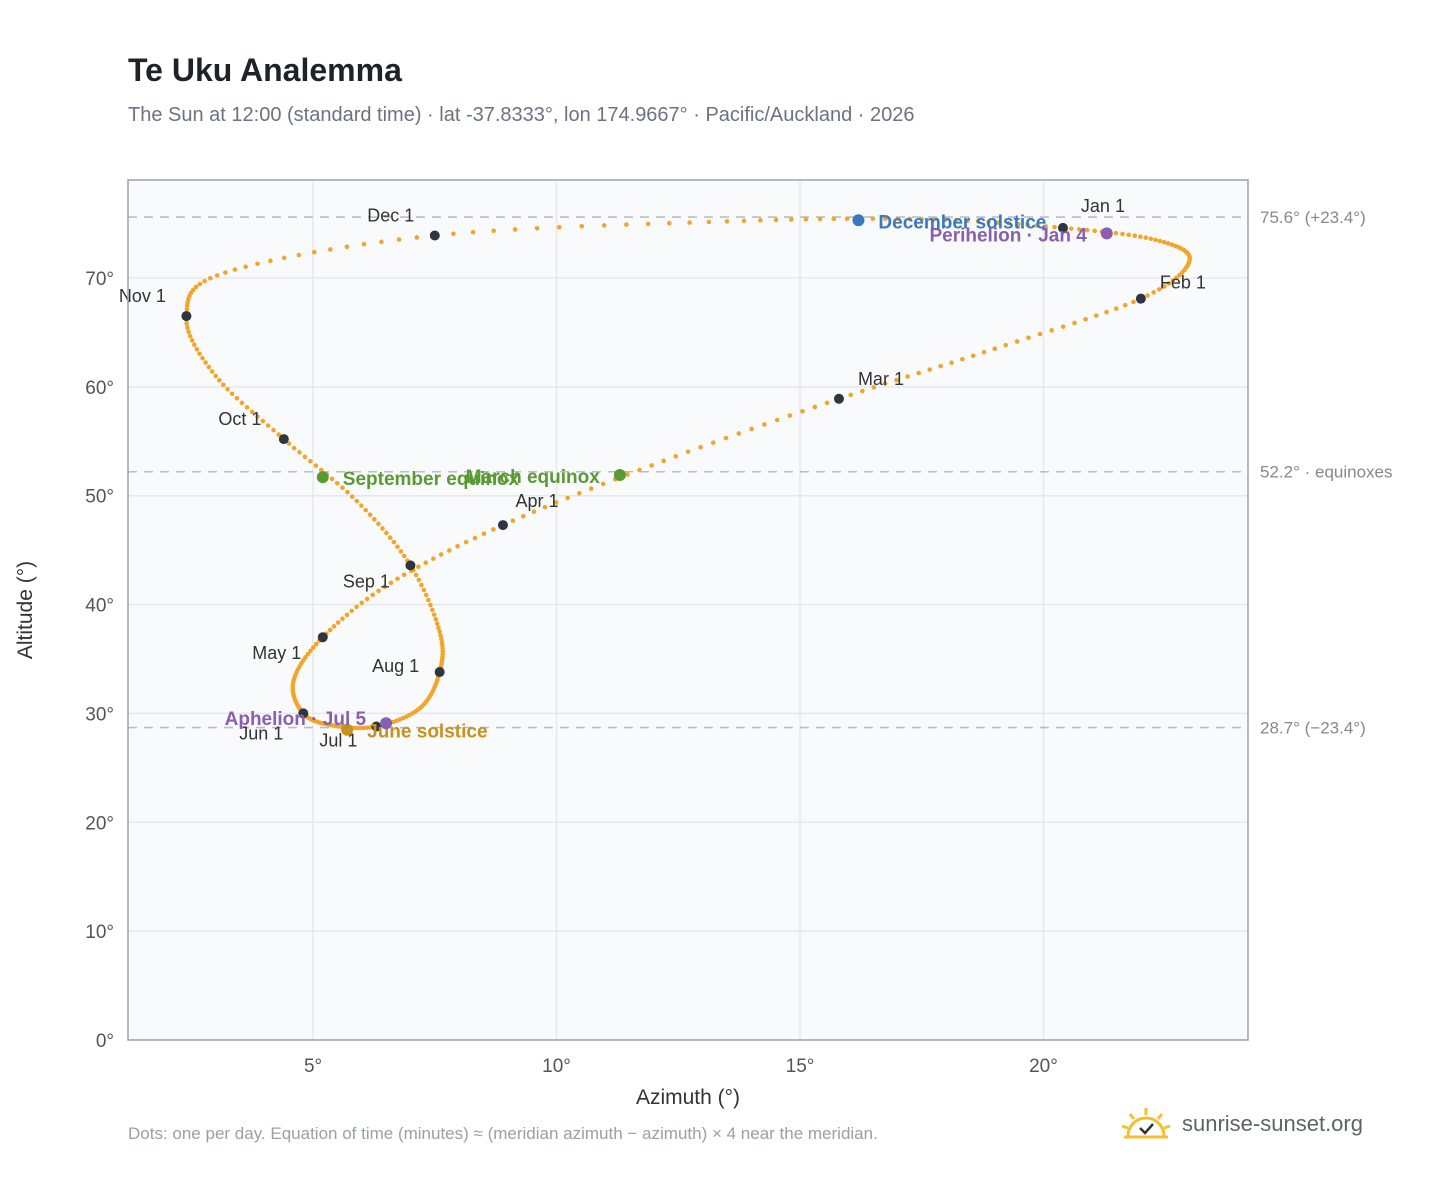  I want to click on x-axis-label: Azimuth (°), so click(688, 1097).